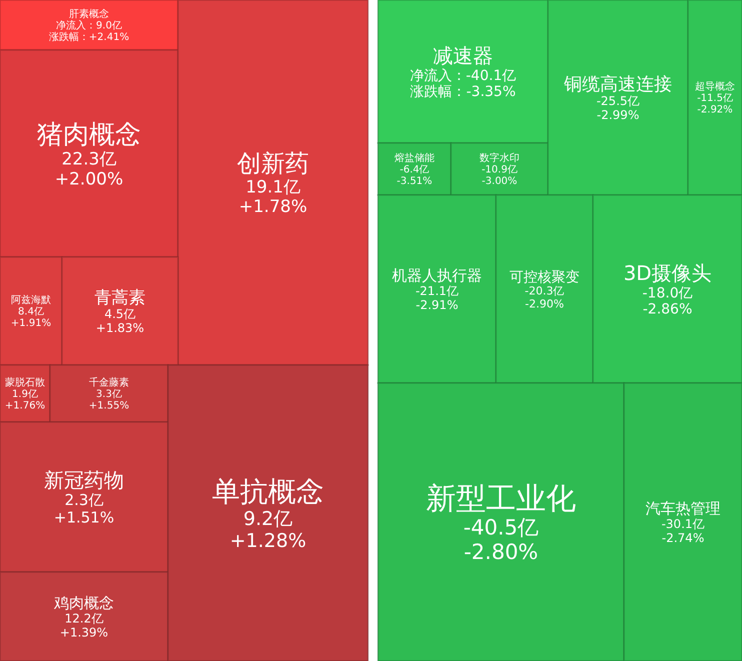 Image resolution: width=742 pixels, height=661 pixels. What do you see at coordinates (31, 312) in the screenshot?
I see `data-label: 8.4亿` at bounding box center [31, 312].